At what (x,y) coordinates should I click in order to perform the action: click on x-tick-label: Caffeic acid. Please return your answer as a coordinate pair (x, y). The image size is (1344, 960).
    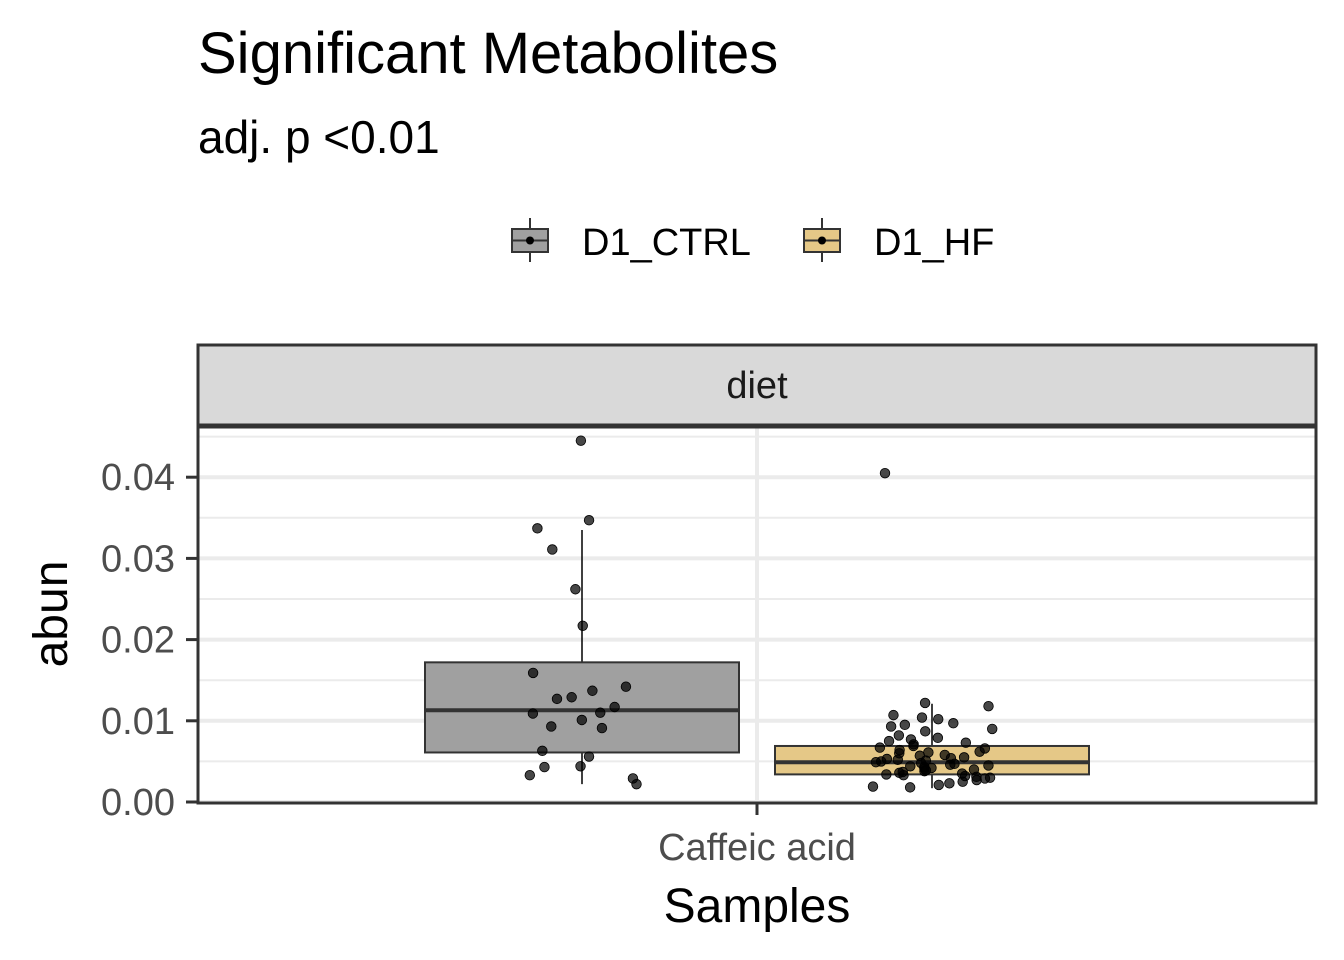
    Looking at the image, I should click on (757, 848).